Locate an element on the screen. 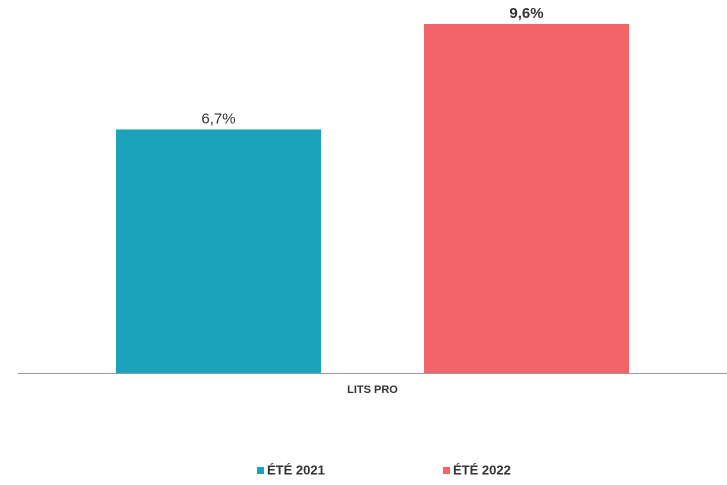  legend-label: ÉTÉ 2022 is located at coordinates (482, 469).